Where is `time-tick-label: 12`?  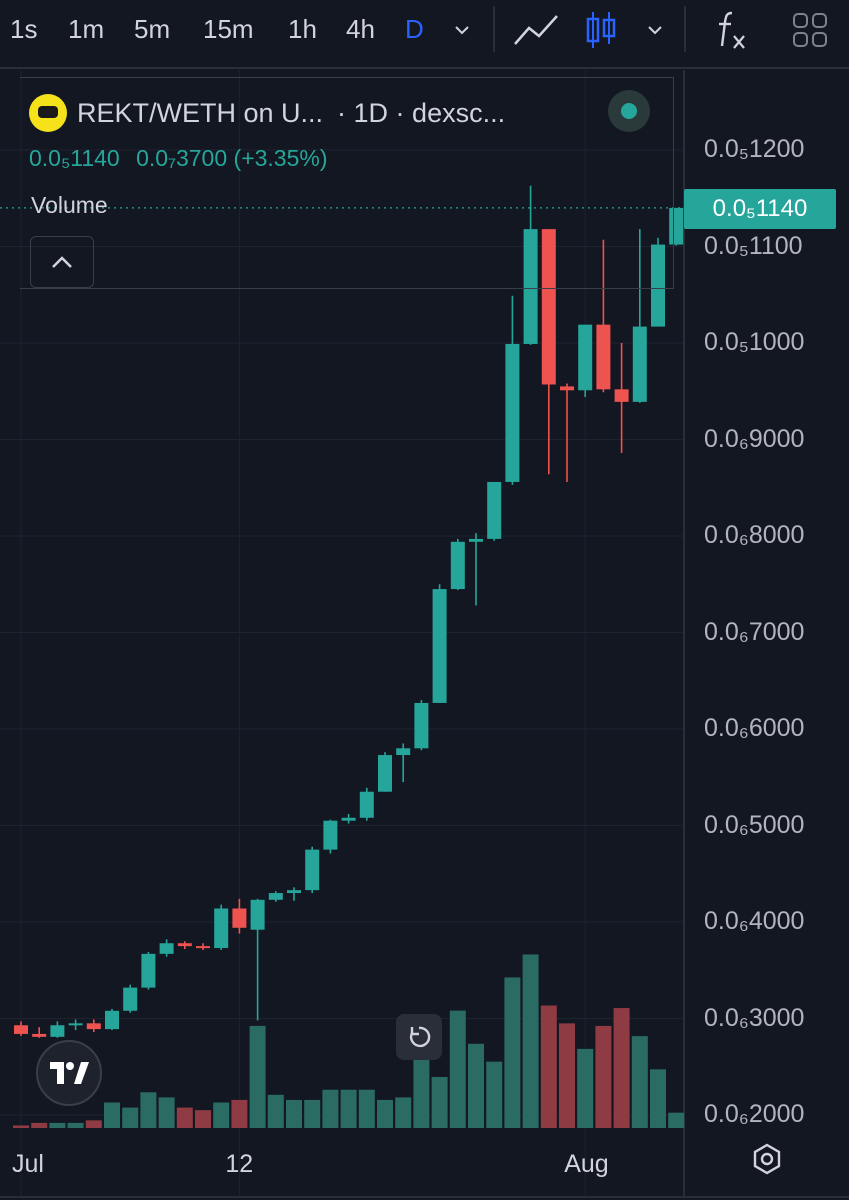
time-tick-label: 12 is located at coordinates (239, 1164).